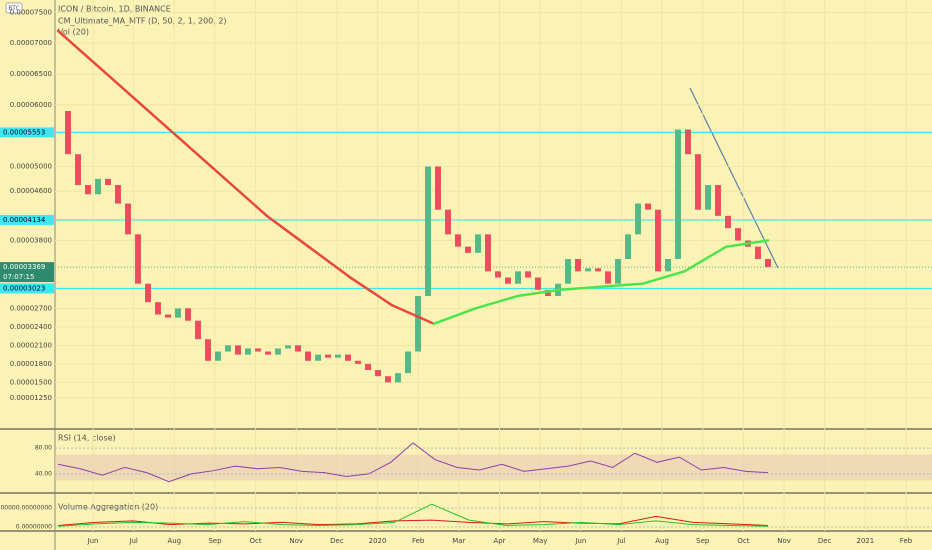  I want to click on symbol-title: ICON / Bitcoin, 1D, BINANCE, so click(114, 9).